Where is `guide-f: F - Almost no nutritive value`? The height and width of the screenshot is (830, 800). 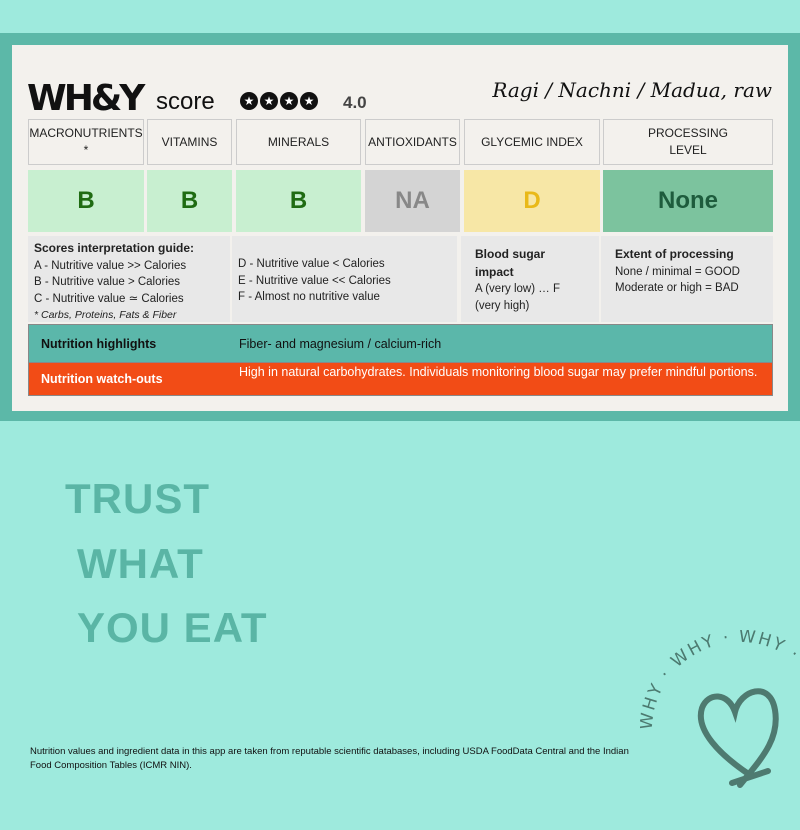
guide-f: F - Almost no nutritive value is located at coordinates (309, 297).